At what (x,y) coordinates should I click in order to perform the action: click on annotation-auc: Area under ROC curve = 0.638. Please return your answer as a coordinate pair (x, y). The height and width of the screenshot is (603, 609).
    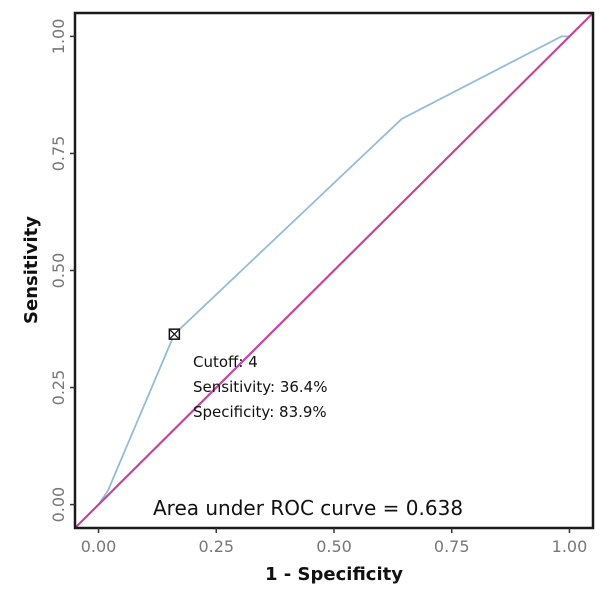
    Looking at the image, I should click on (308, 508).